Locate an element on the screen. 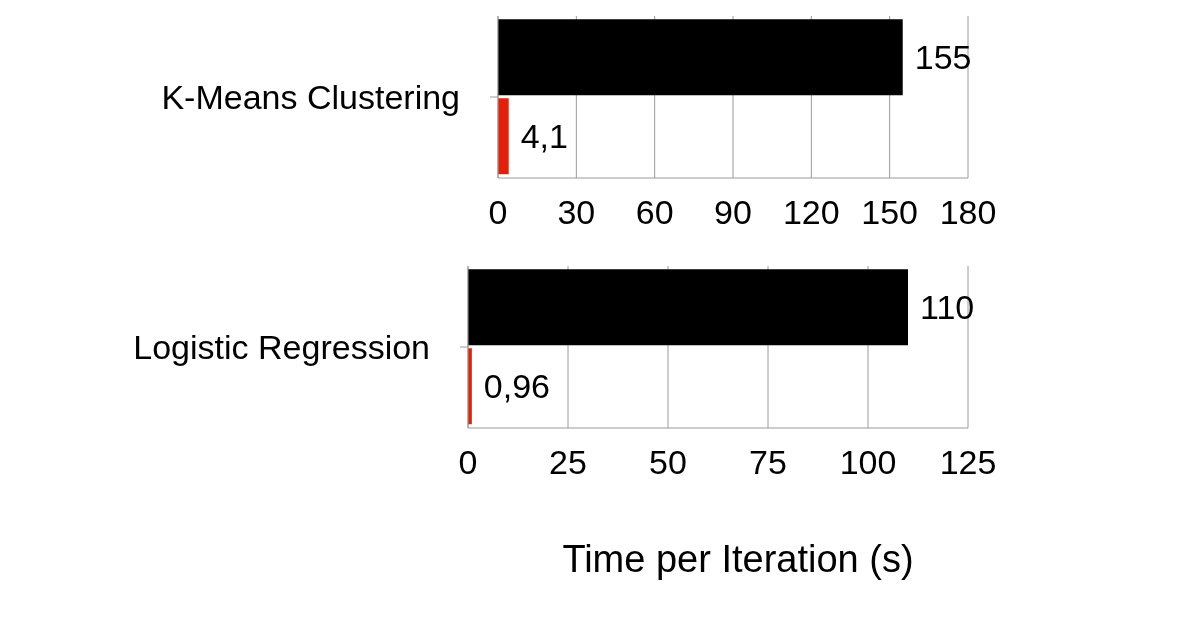  x-tick-label: 30 is located at coordinates (576, 212).